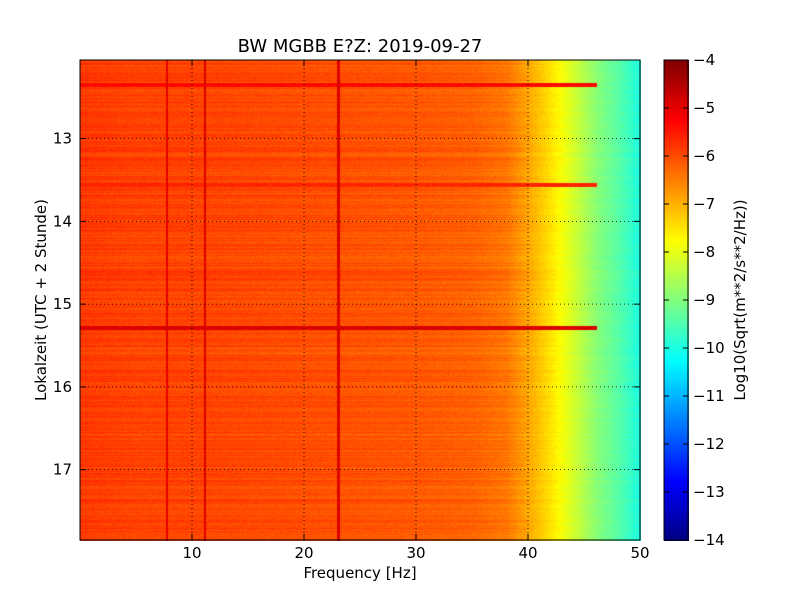 This screenshot has width=800, height=604. I want to click on x-tick-label: 40, so click(527, 553).